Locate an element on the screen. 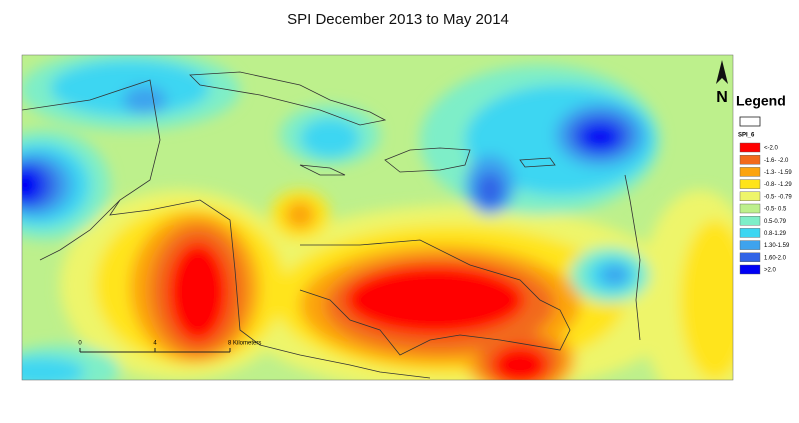 The height and width of the screenshot is (423, 799). scale-label: 0 is located at coordinates (80, 344).